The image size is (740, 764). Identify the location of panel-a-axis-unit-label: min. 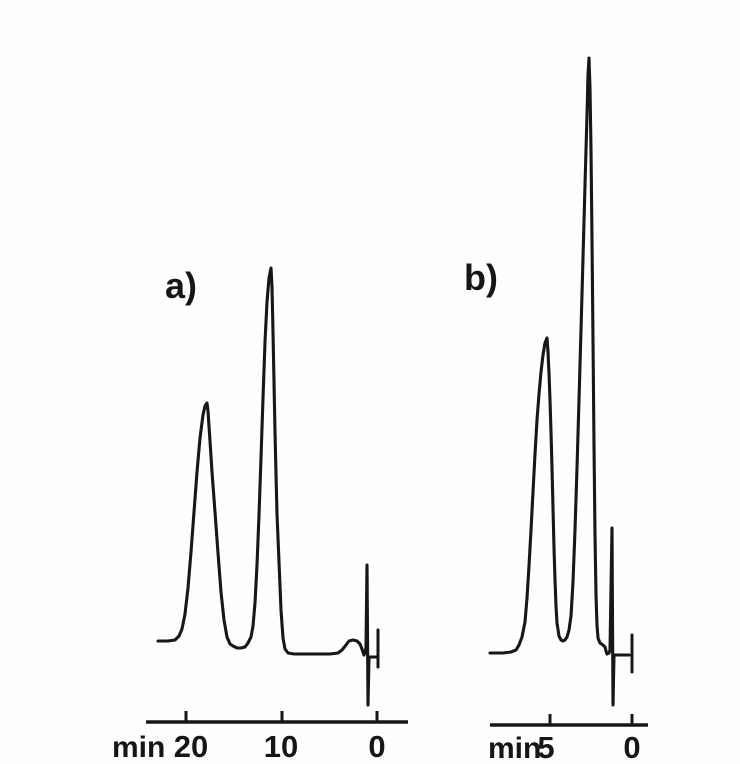
(138, 747).